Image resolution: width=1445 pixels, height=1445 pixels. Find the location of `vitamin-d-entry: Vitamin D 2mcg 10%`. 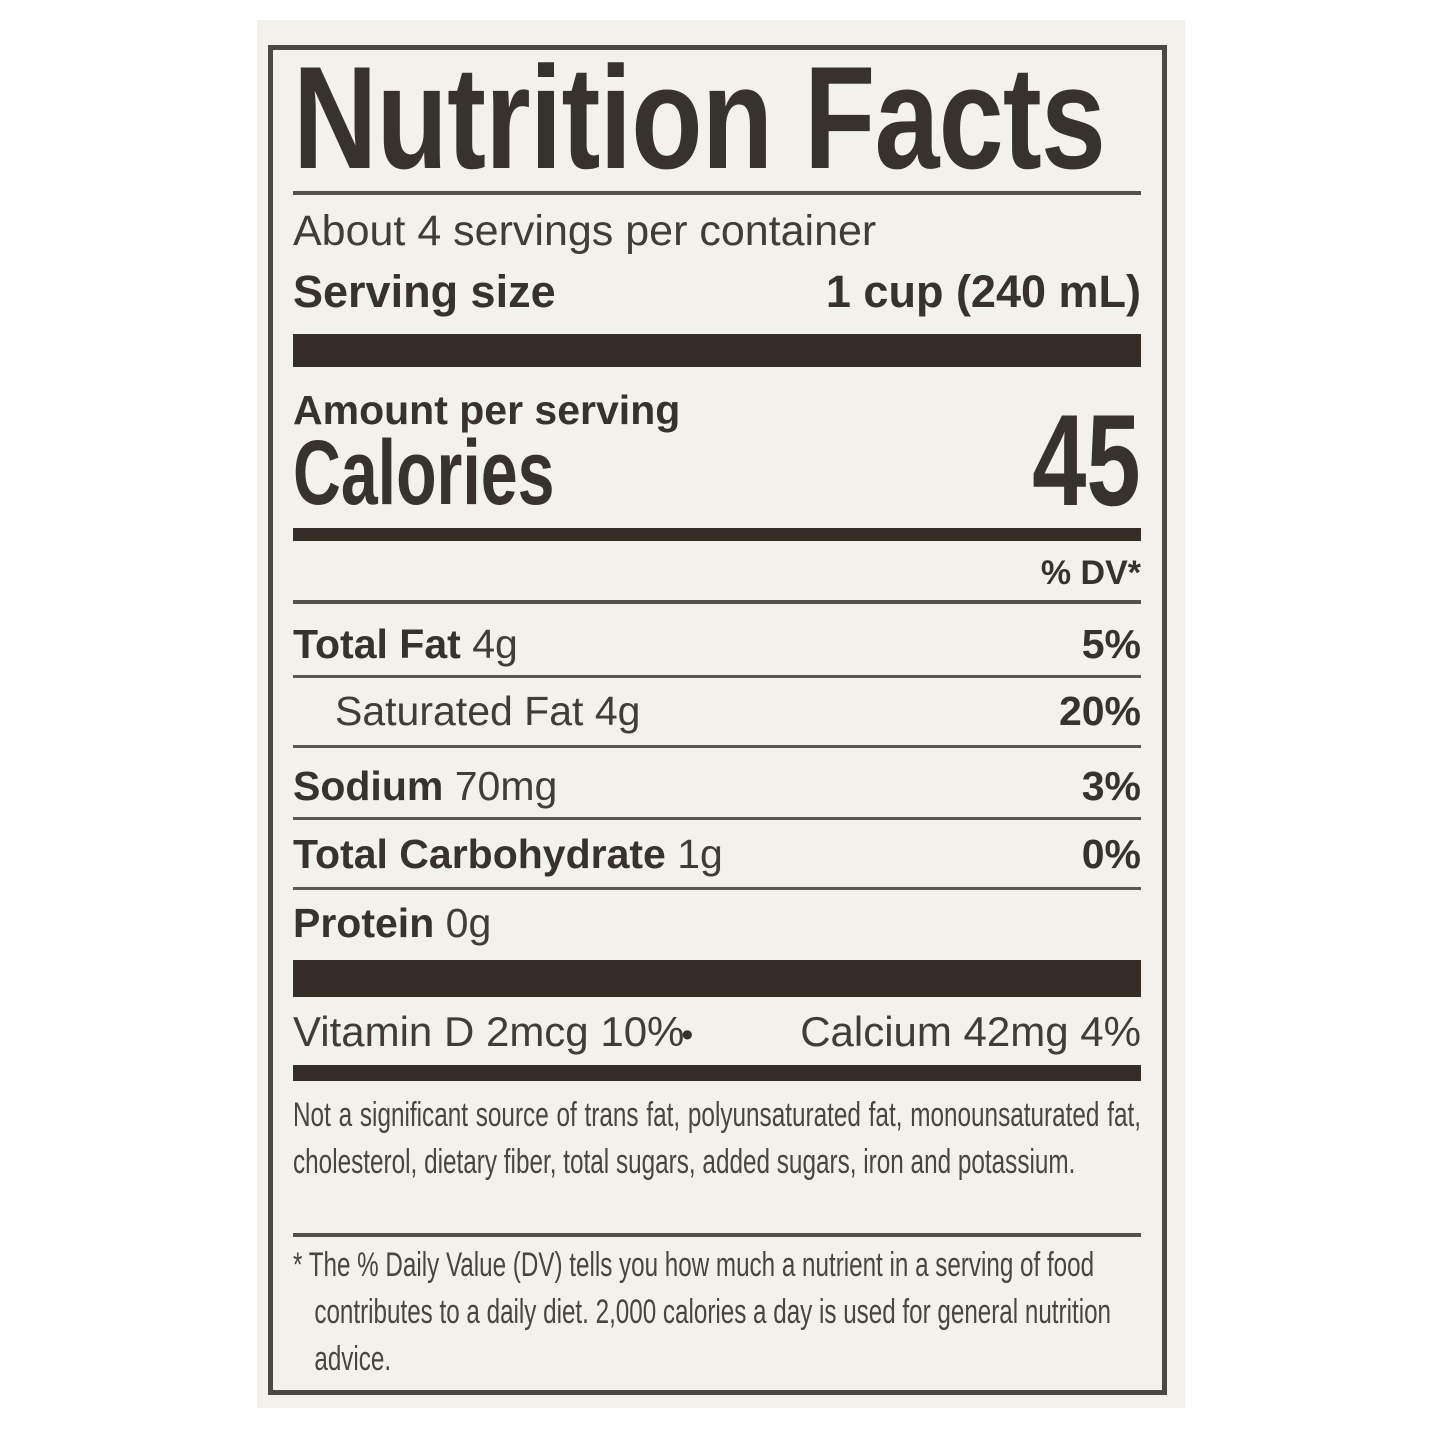

vitamin-d-entry: Vitamin D 2mcg 10% is located at coordinates (489, 1031).